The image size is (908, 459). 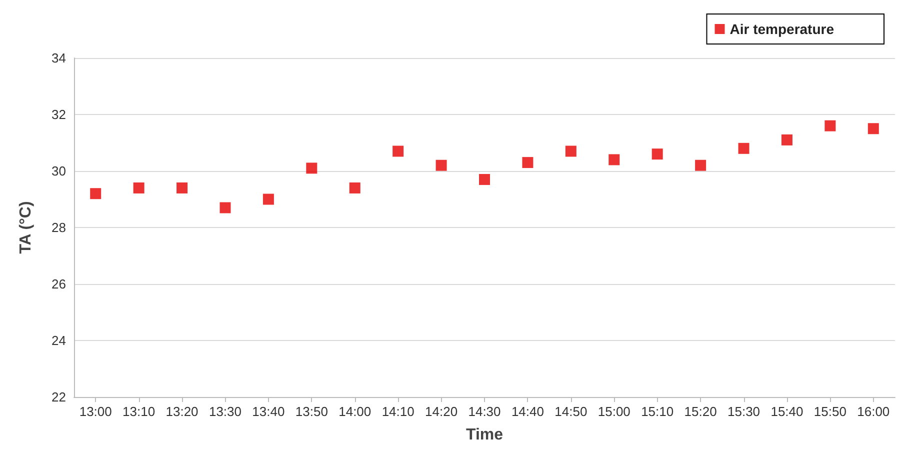 I want to click on y-tick-label: 34, so click(x=59, y=58).